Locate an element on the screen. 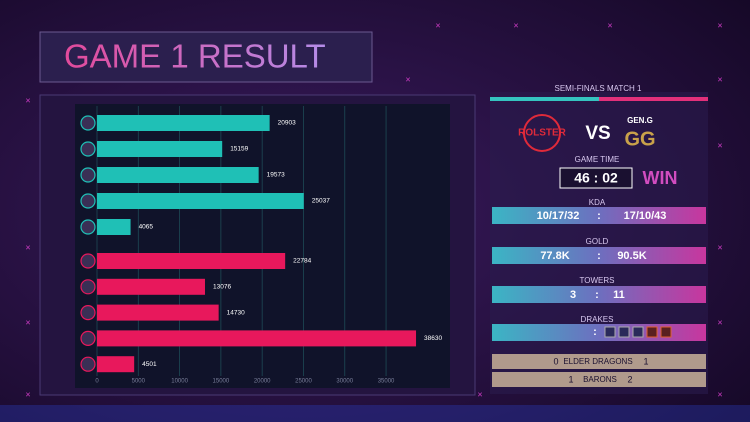  kda-left: 10/17/32 is located at coordinates (558, 216).